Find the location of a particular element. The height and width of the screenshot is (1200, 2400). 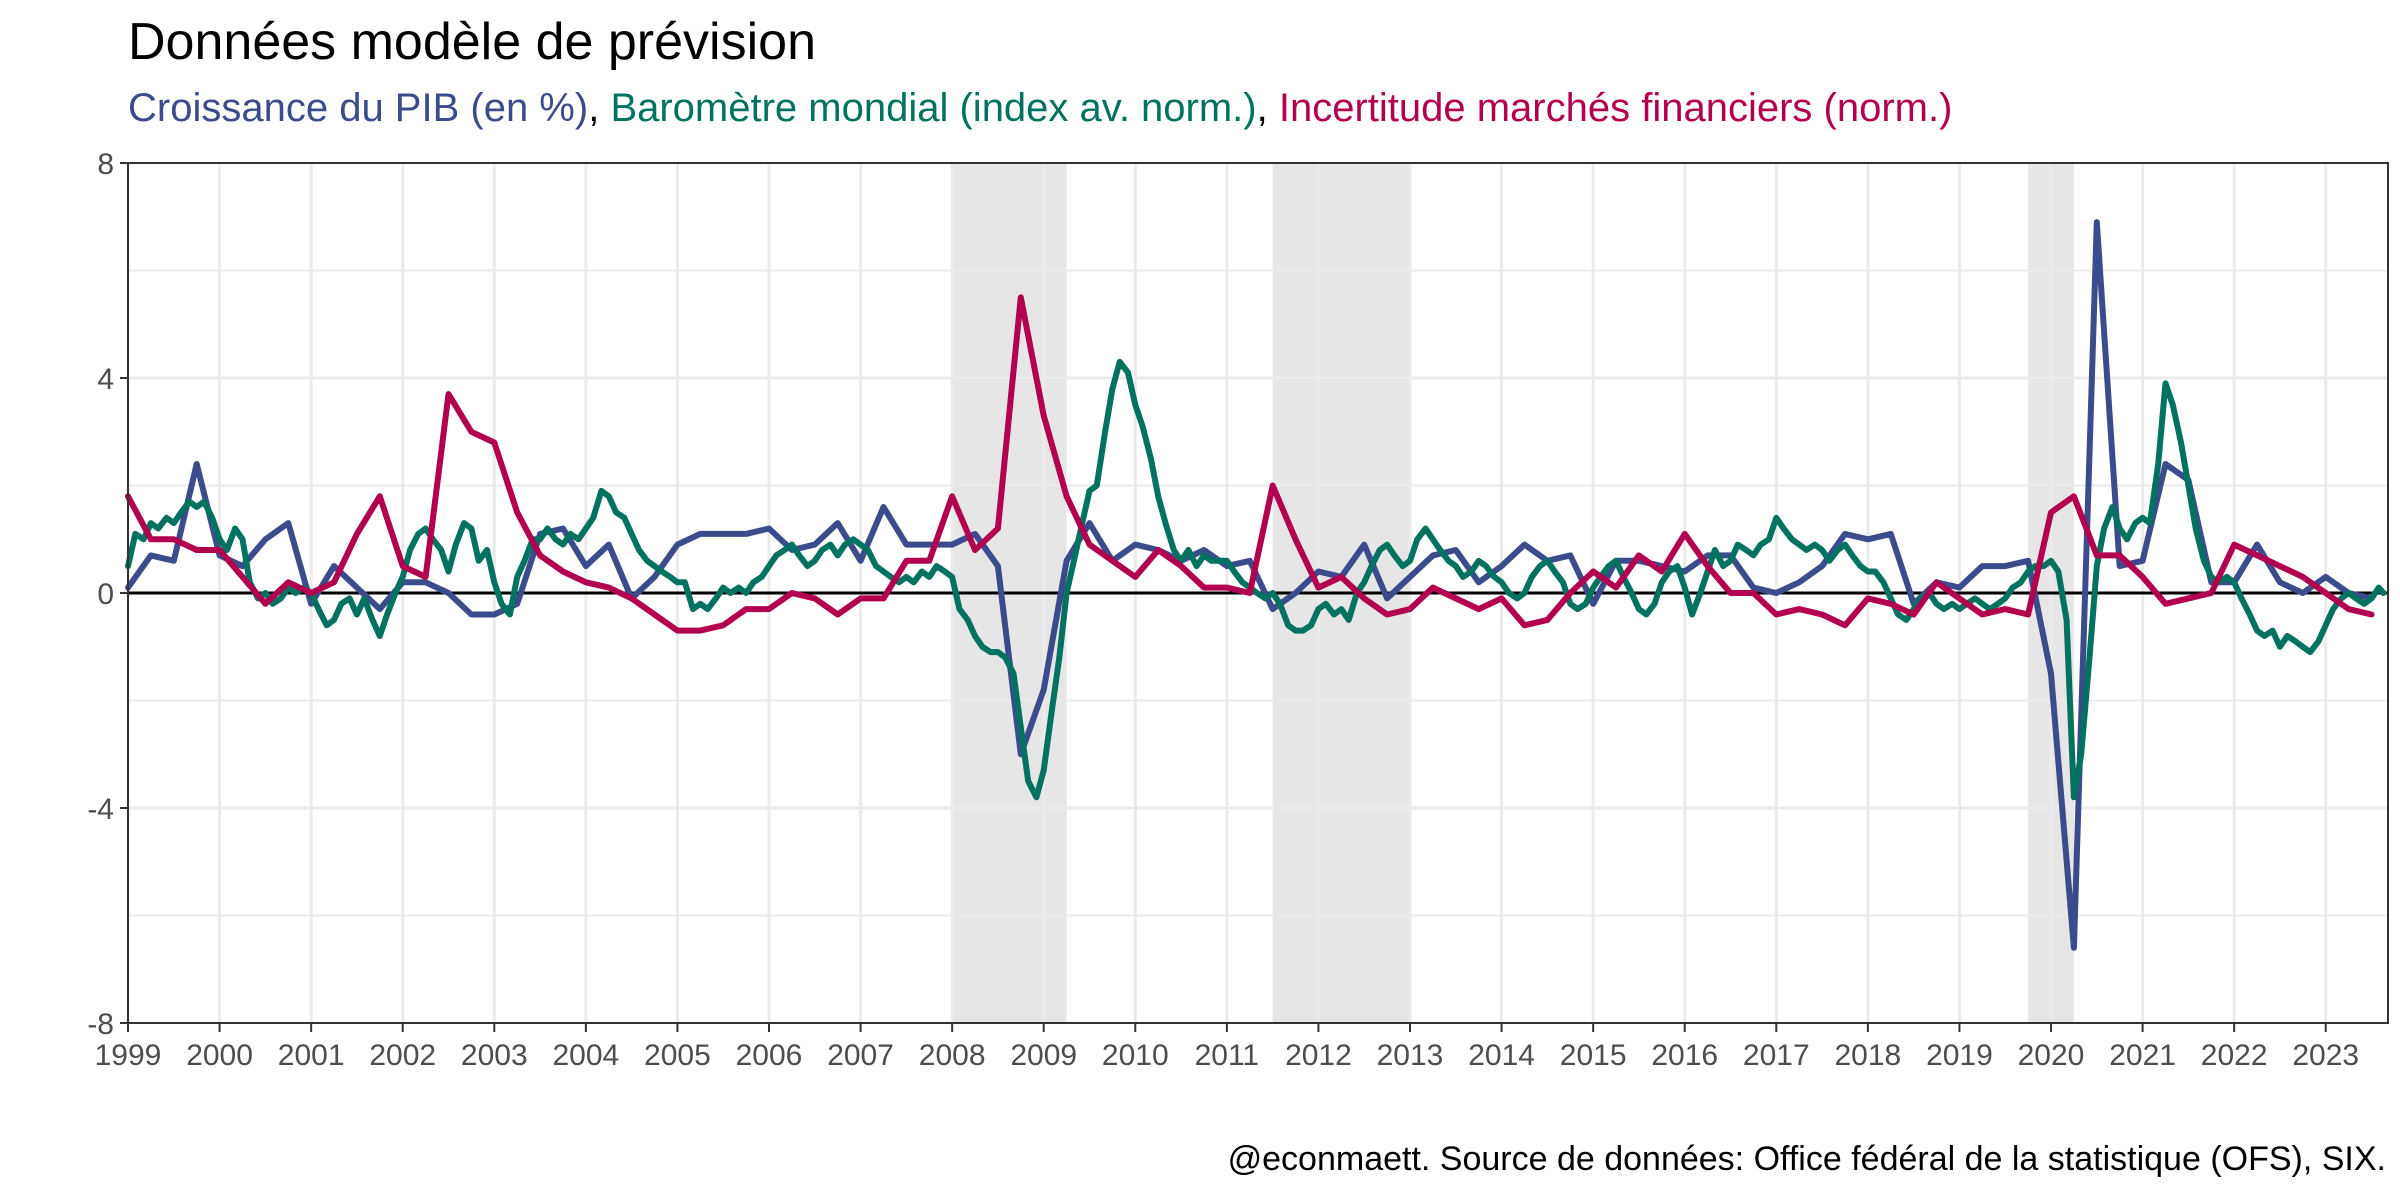

y-tick-label-4: 8 is located at coordinates (105, 164).